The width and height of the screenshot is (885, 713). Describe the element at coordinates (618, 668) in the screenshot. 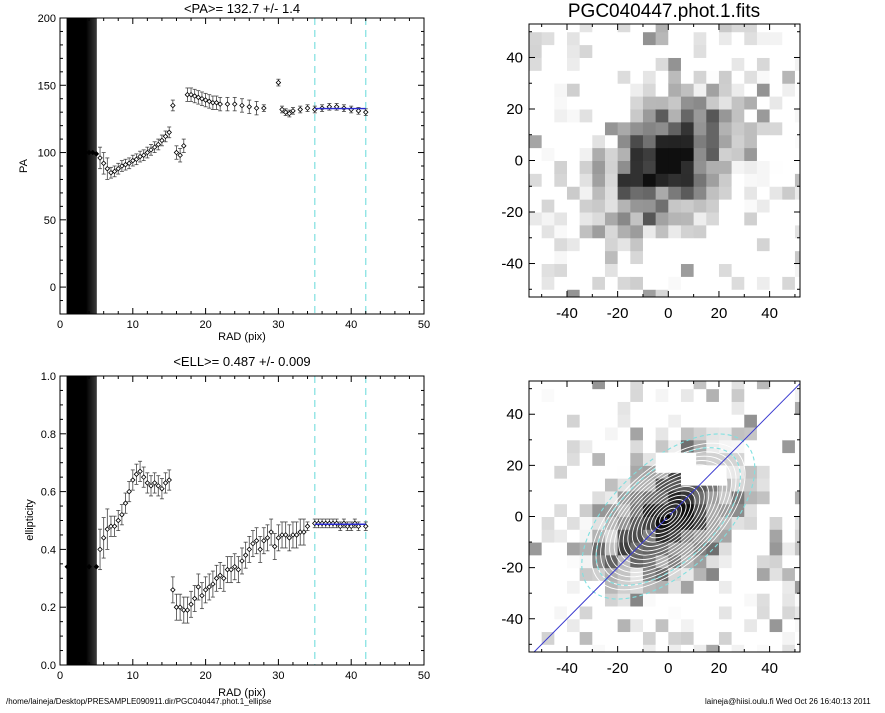

I see `image2-xtick-label: -20` at that location.